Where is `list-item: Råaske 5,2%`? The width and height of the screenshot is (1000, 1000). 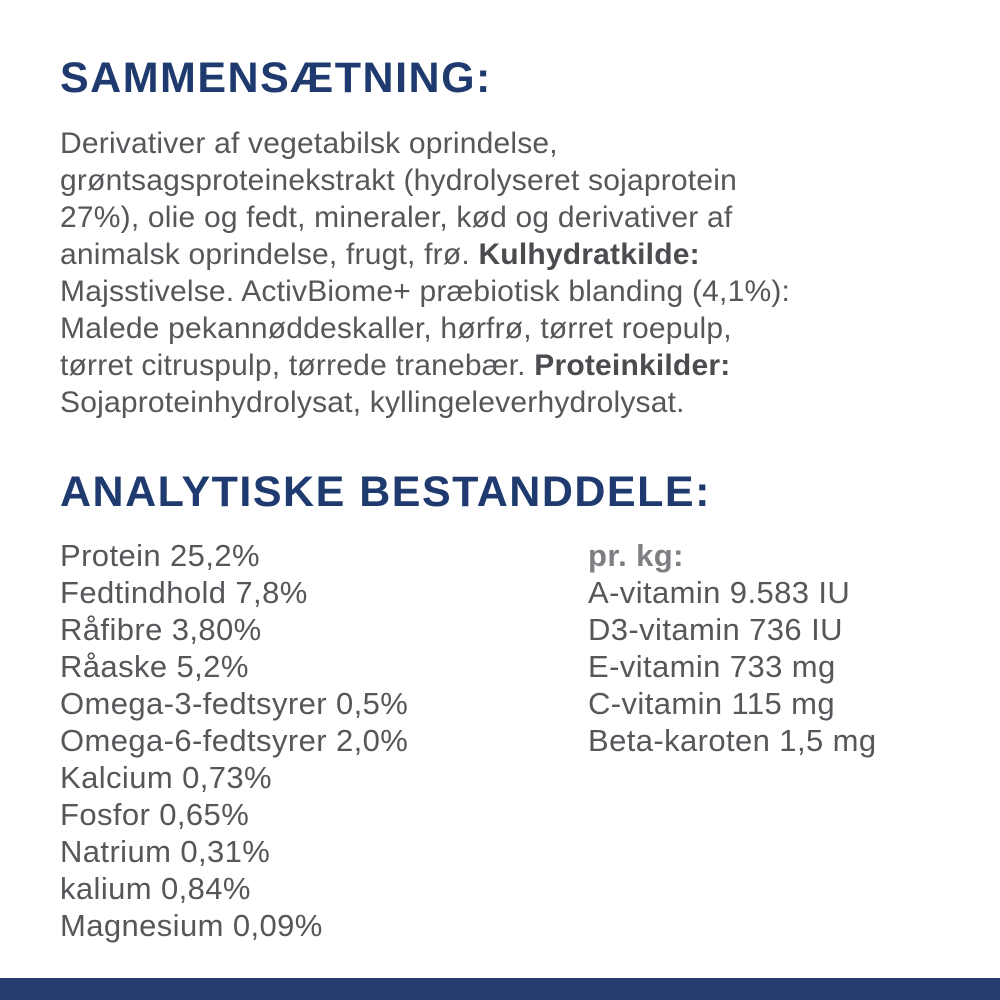
list-item: Råaske 5,2% is located at coordinates (154, 666).